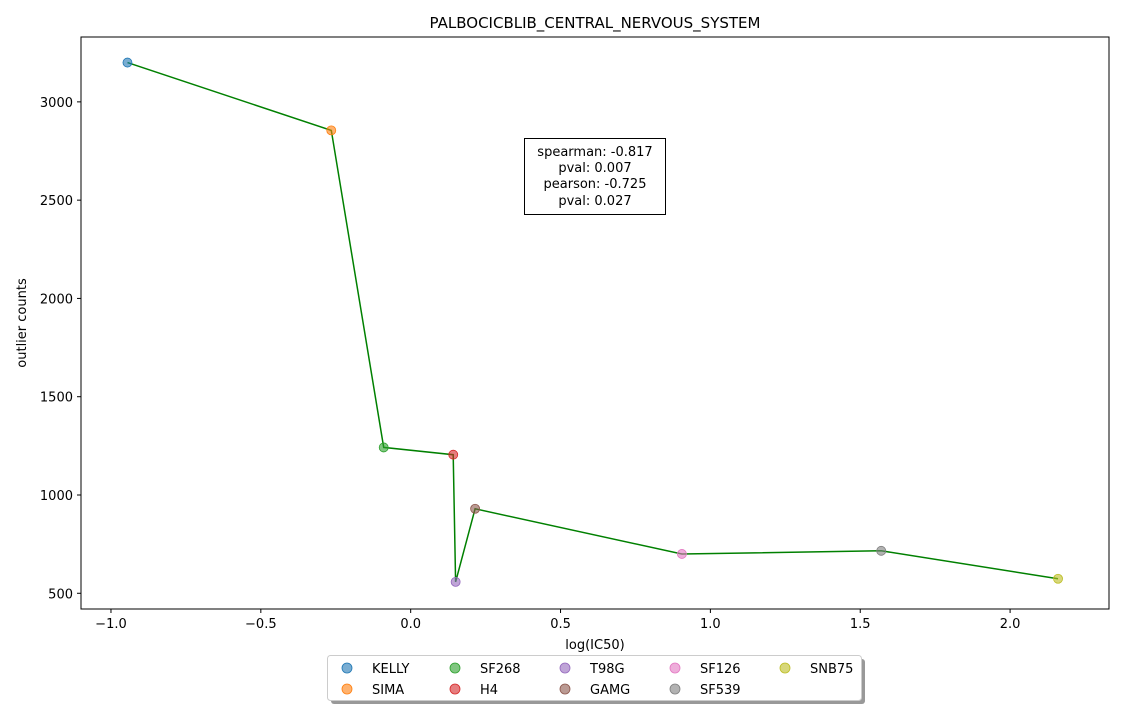 The height and width of the screenshot is (713, 1126). I want to click on legend-label-h4: H4, so click(489, 690).